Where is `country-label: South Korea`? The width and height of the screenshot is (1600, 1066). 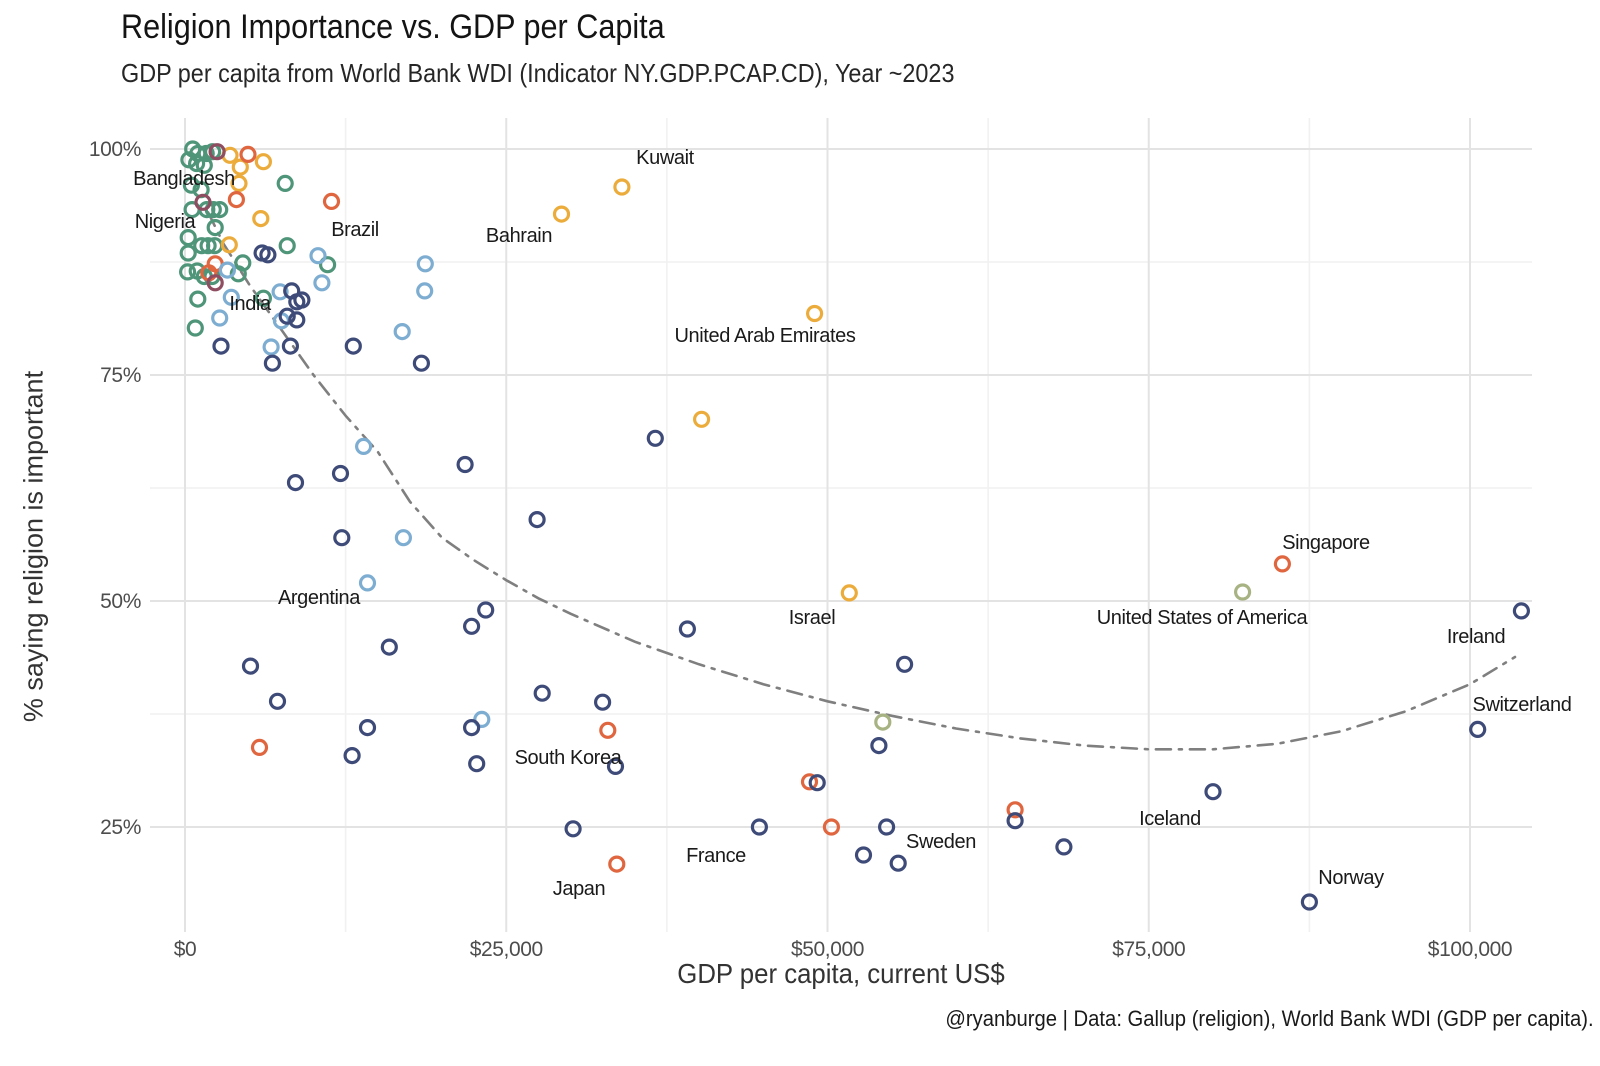
country-label: South Korea is located at coordinates (569, 758).